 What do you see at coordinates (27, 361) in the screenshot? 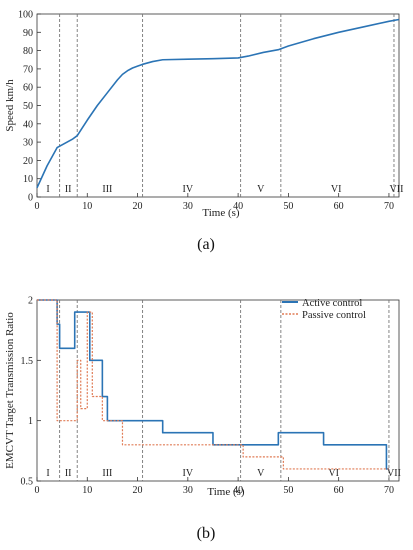
I see `y-tick-label: 1.5` at bounding box center [27, 361].